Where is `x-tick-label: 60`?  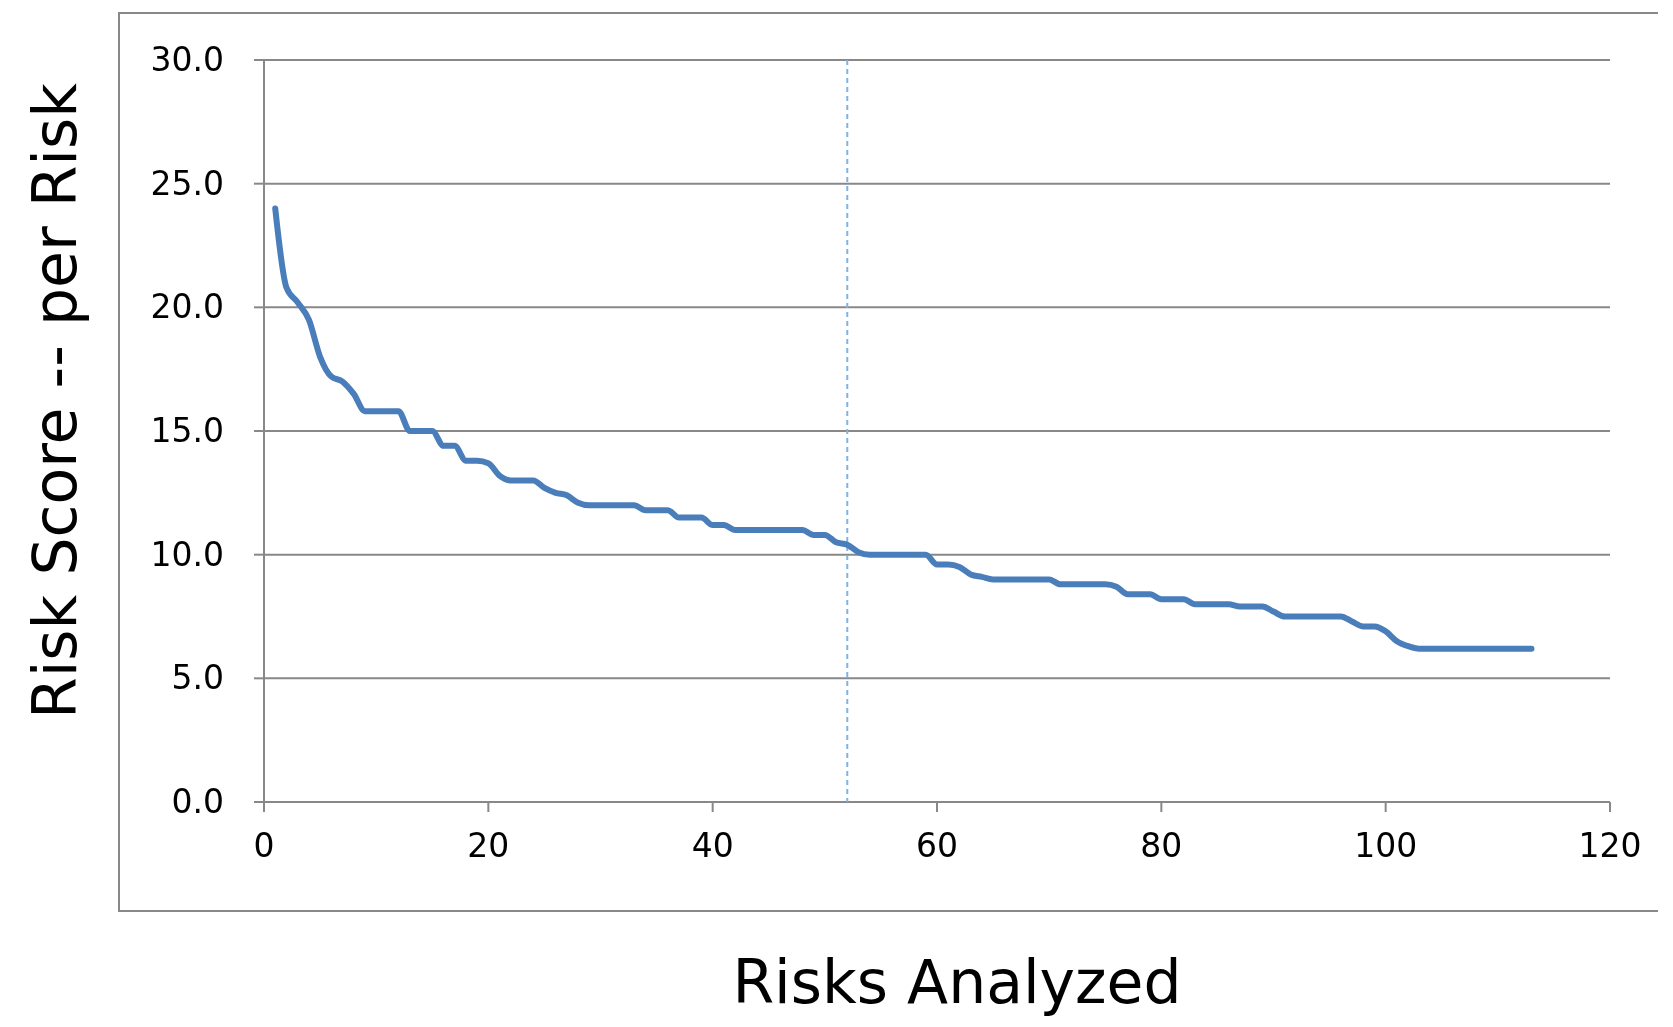 x-tick-label: 60 is located at coordinates (937, 845).